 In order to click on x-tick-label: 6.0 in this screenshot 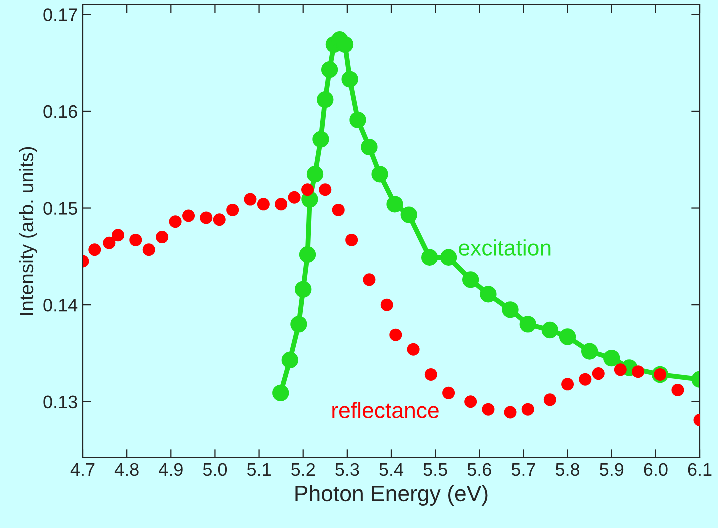, I will do `click(656, 469)`.